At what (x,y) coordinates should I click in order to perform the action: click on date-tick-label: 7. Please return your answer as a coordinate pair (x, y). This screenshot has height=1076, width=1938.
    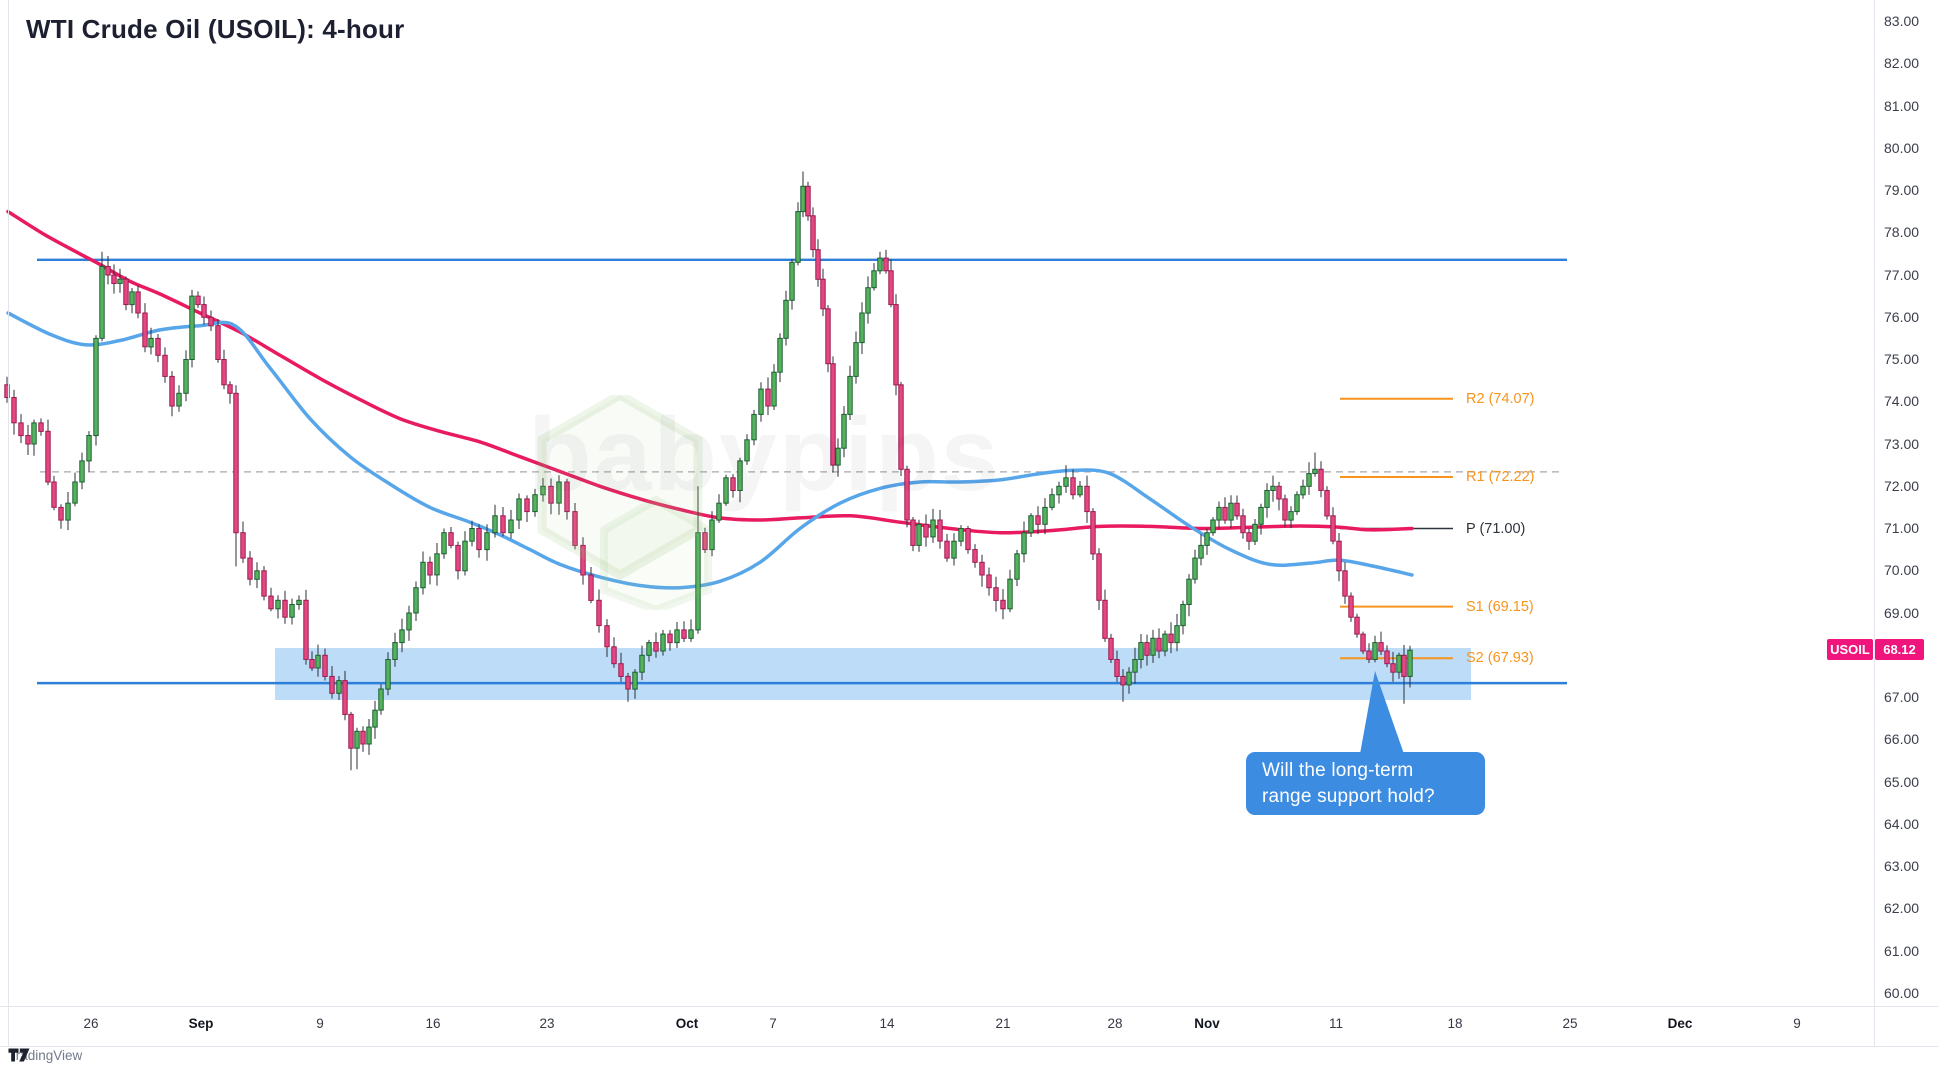
    Looking at the image, I should click on (773, 1023).